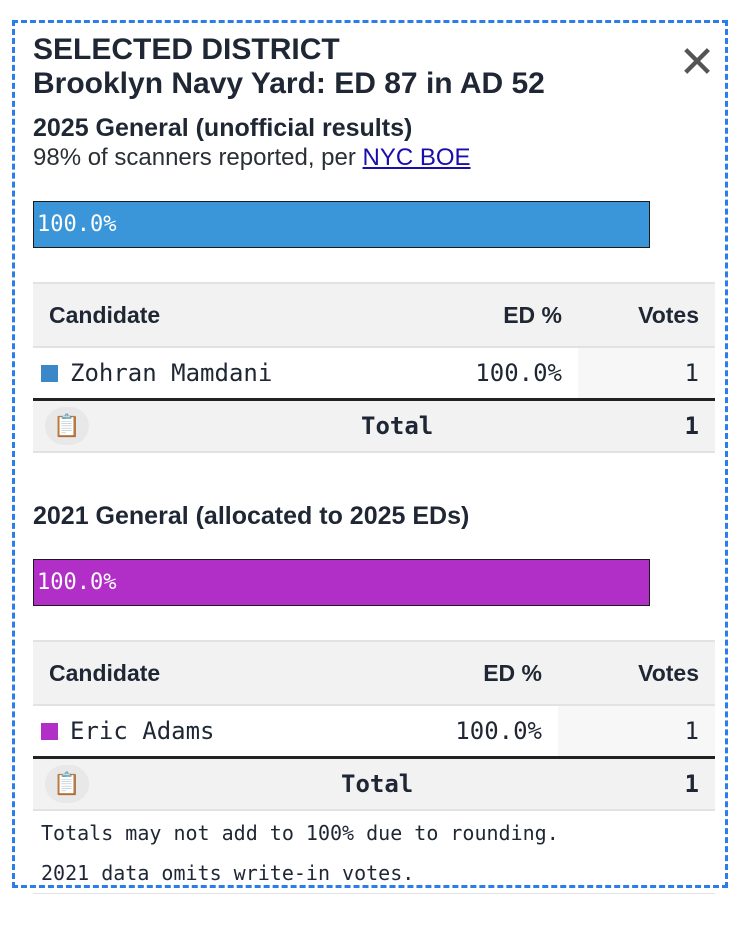 The height and width of the screenshot is (936, 746). Describe the element at coordinates (251, 516) in the screenshot. I see `race-2021-heading: 2021 General (allocated to 2025 EDs)` at that location.